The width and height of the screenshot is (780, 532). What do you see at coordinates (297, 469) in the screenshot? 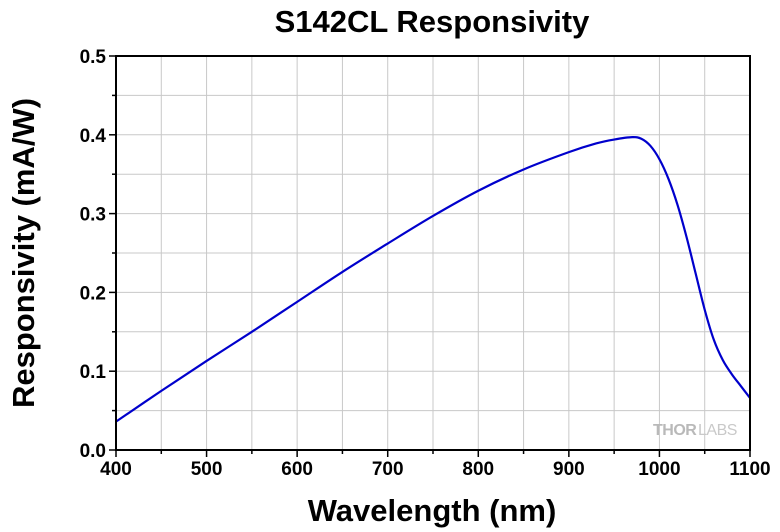
I see `x-tick-label: 600` at bounding box center [297, 469].